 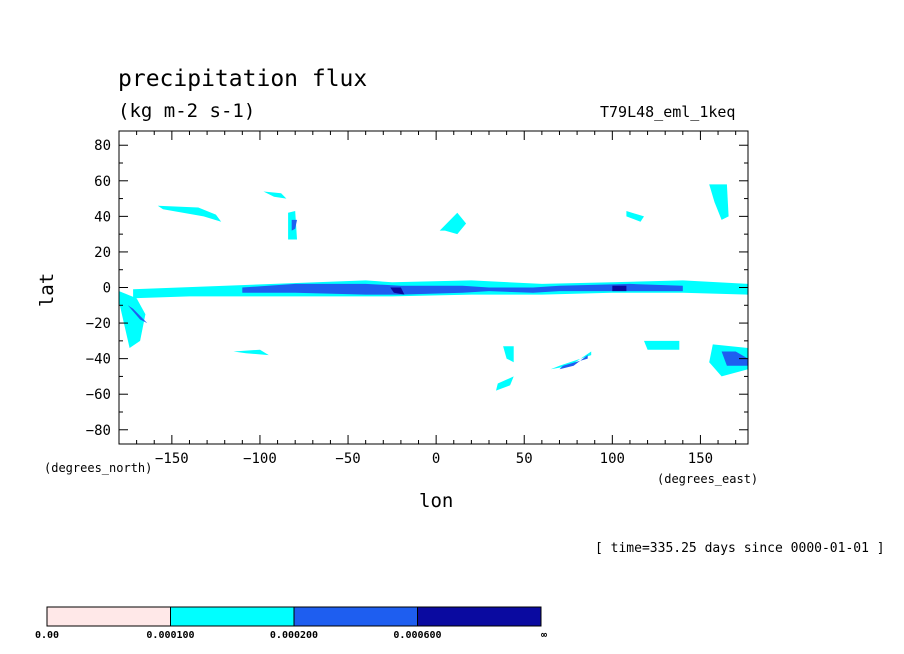 I want to click on y-tick-label: −40, so click(x=98, y=360).